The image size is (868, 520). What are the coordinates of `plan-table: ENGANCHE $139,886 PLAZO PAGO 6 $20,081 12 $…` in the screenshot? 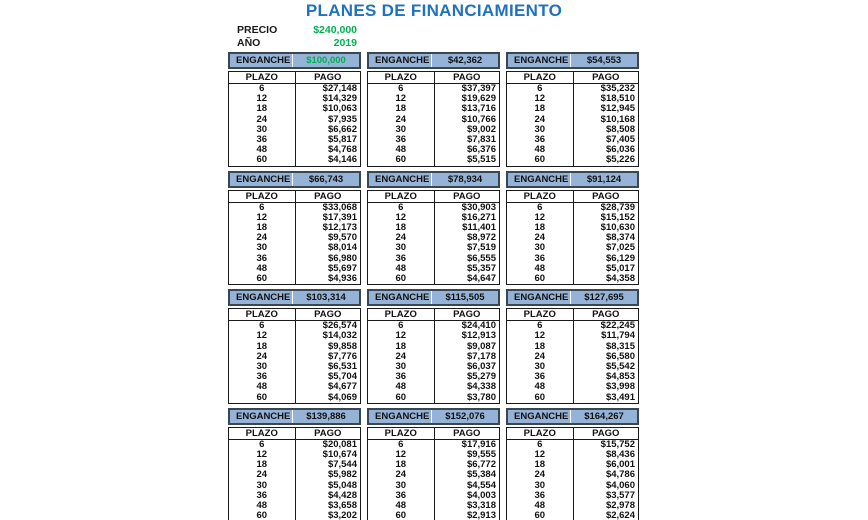 It's located at (294, 463).